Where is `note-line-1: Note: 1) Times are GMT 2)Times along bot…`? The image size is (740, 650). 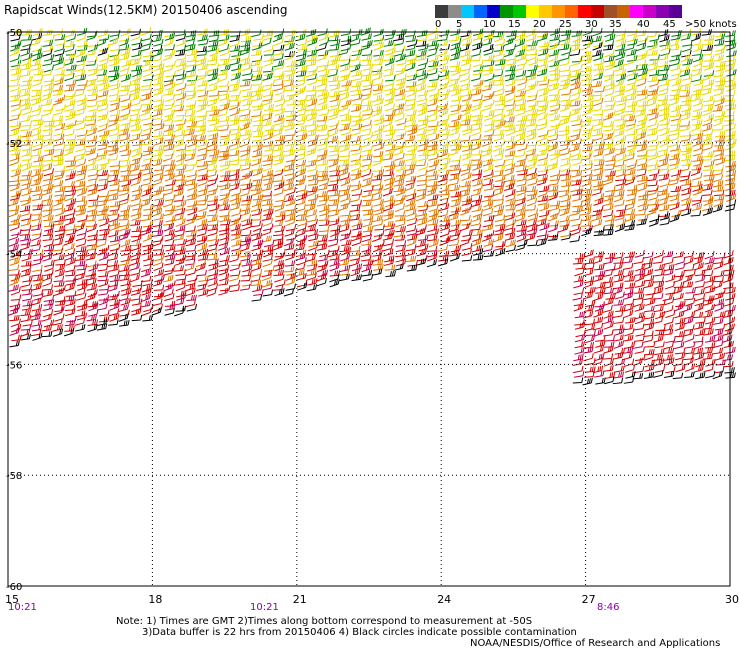 note-line-1: Note: 1) Times are GMT 2)Times along bot… is located at coordinates (324, 621).